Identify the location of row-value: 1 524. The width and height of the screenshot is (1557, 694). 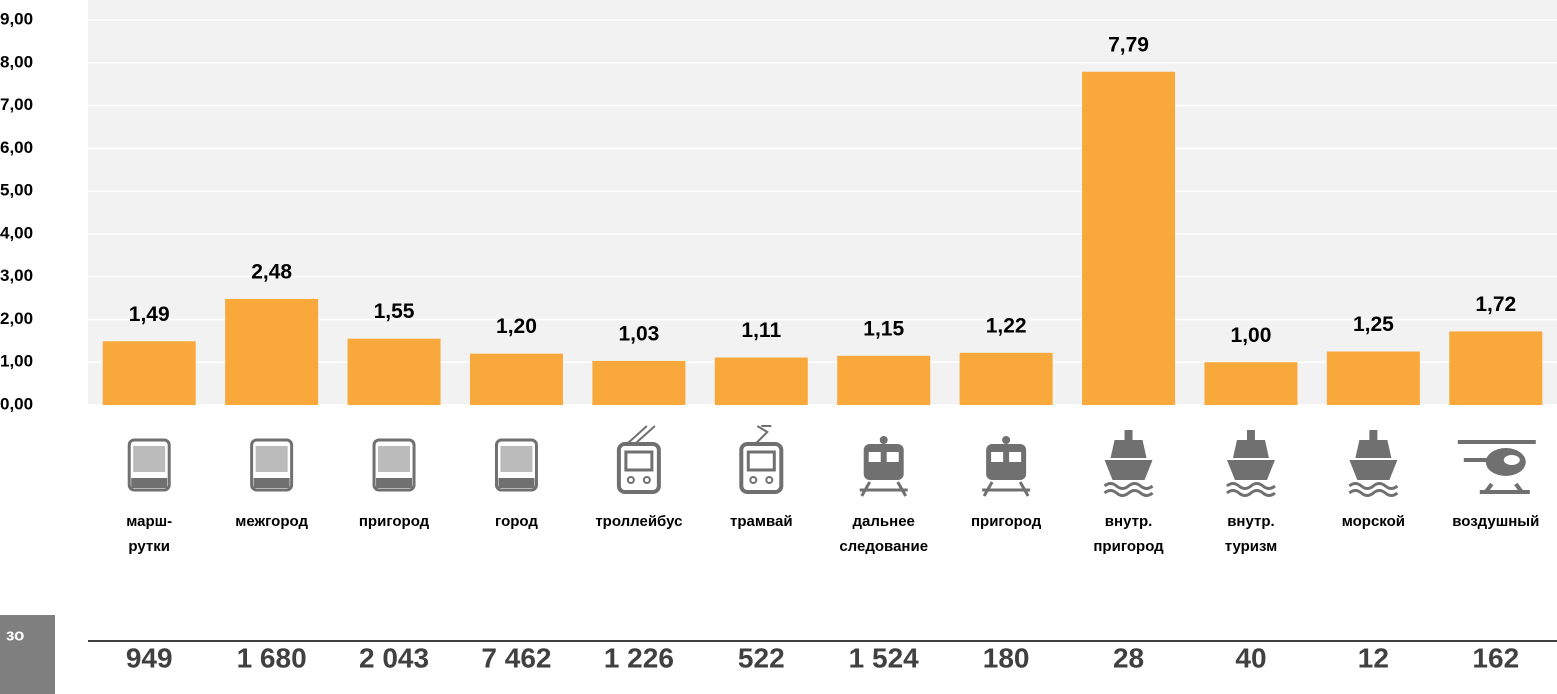
(884, 657).